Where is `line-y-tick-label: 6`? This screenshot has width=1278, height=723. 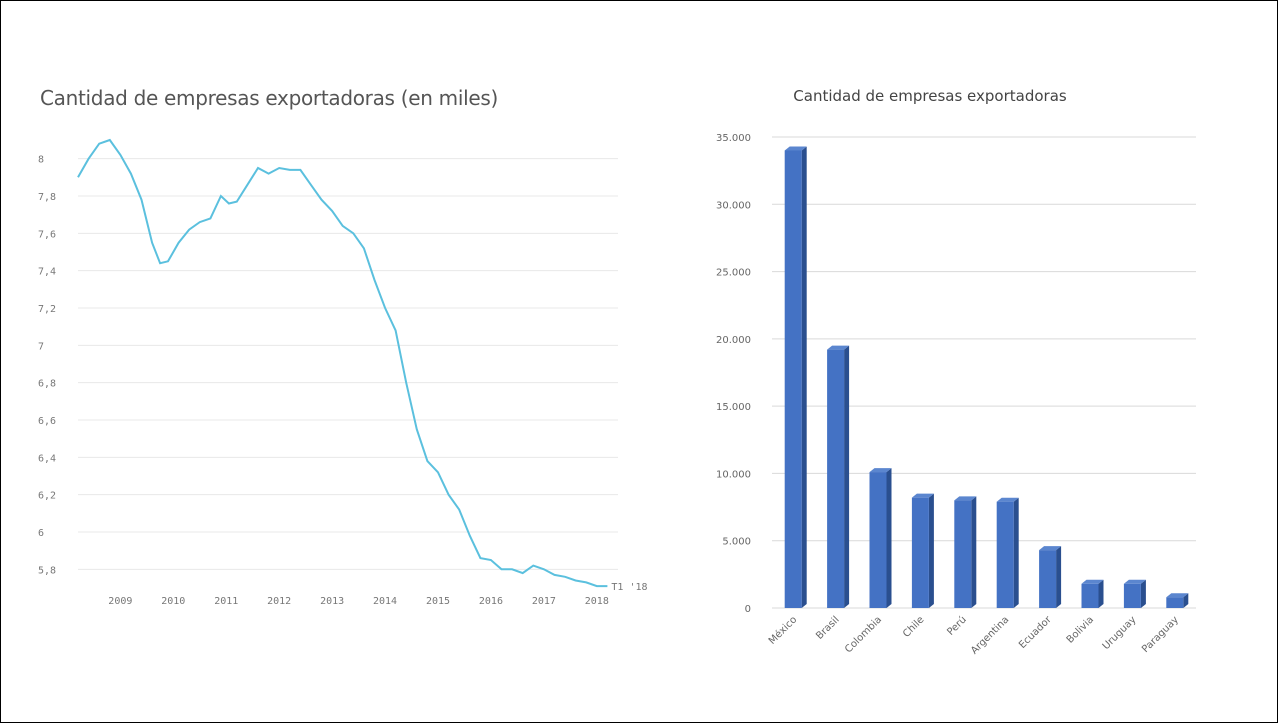 line-y-tick-label: 6 is located at coordinates (41, 533).